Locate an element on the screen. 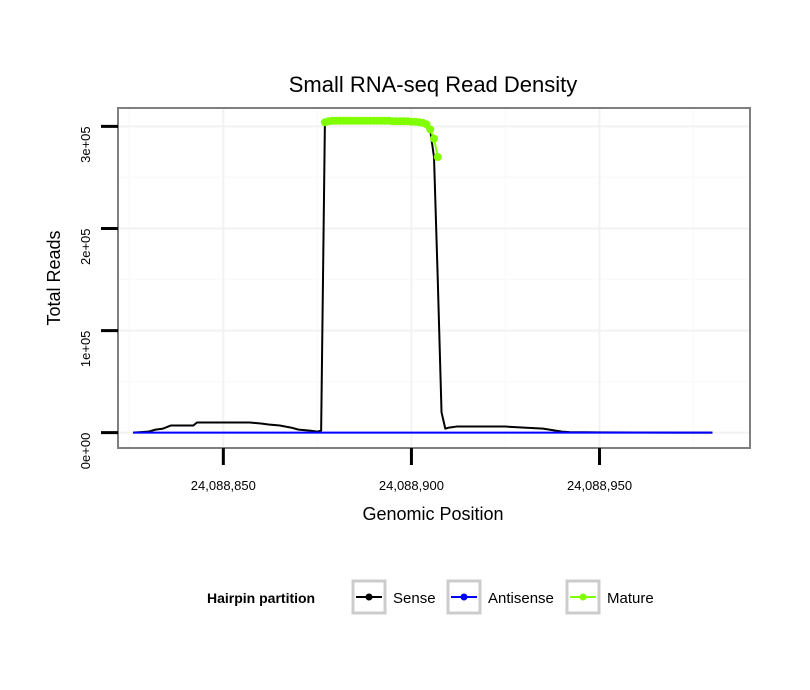  chart-title: Small RNA-seq Read Density is located at coordinates (433, 84).